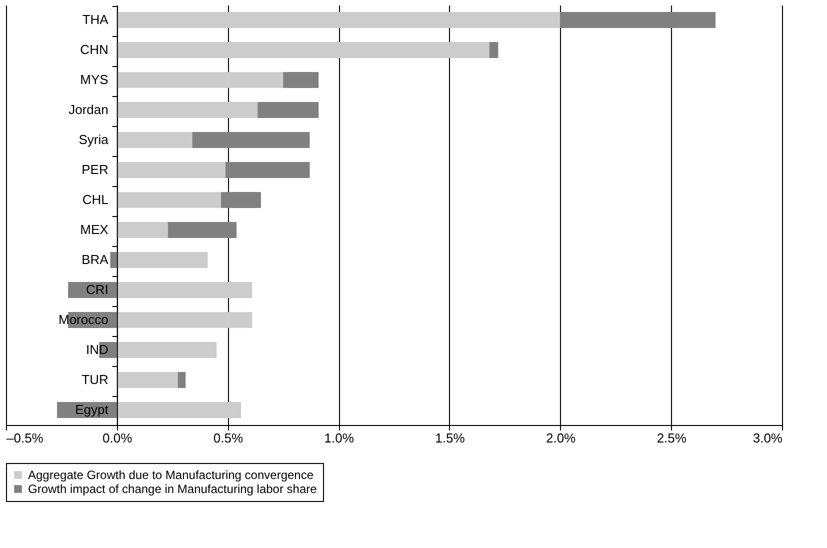  I want to click on x-tick-label: 0.5%, so click(228, 438).